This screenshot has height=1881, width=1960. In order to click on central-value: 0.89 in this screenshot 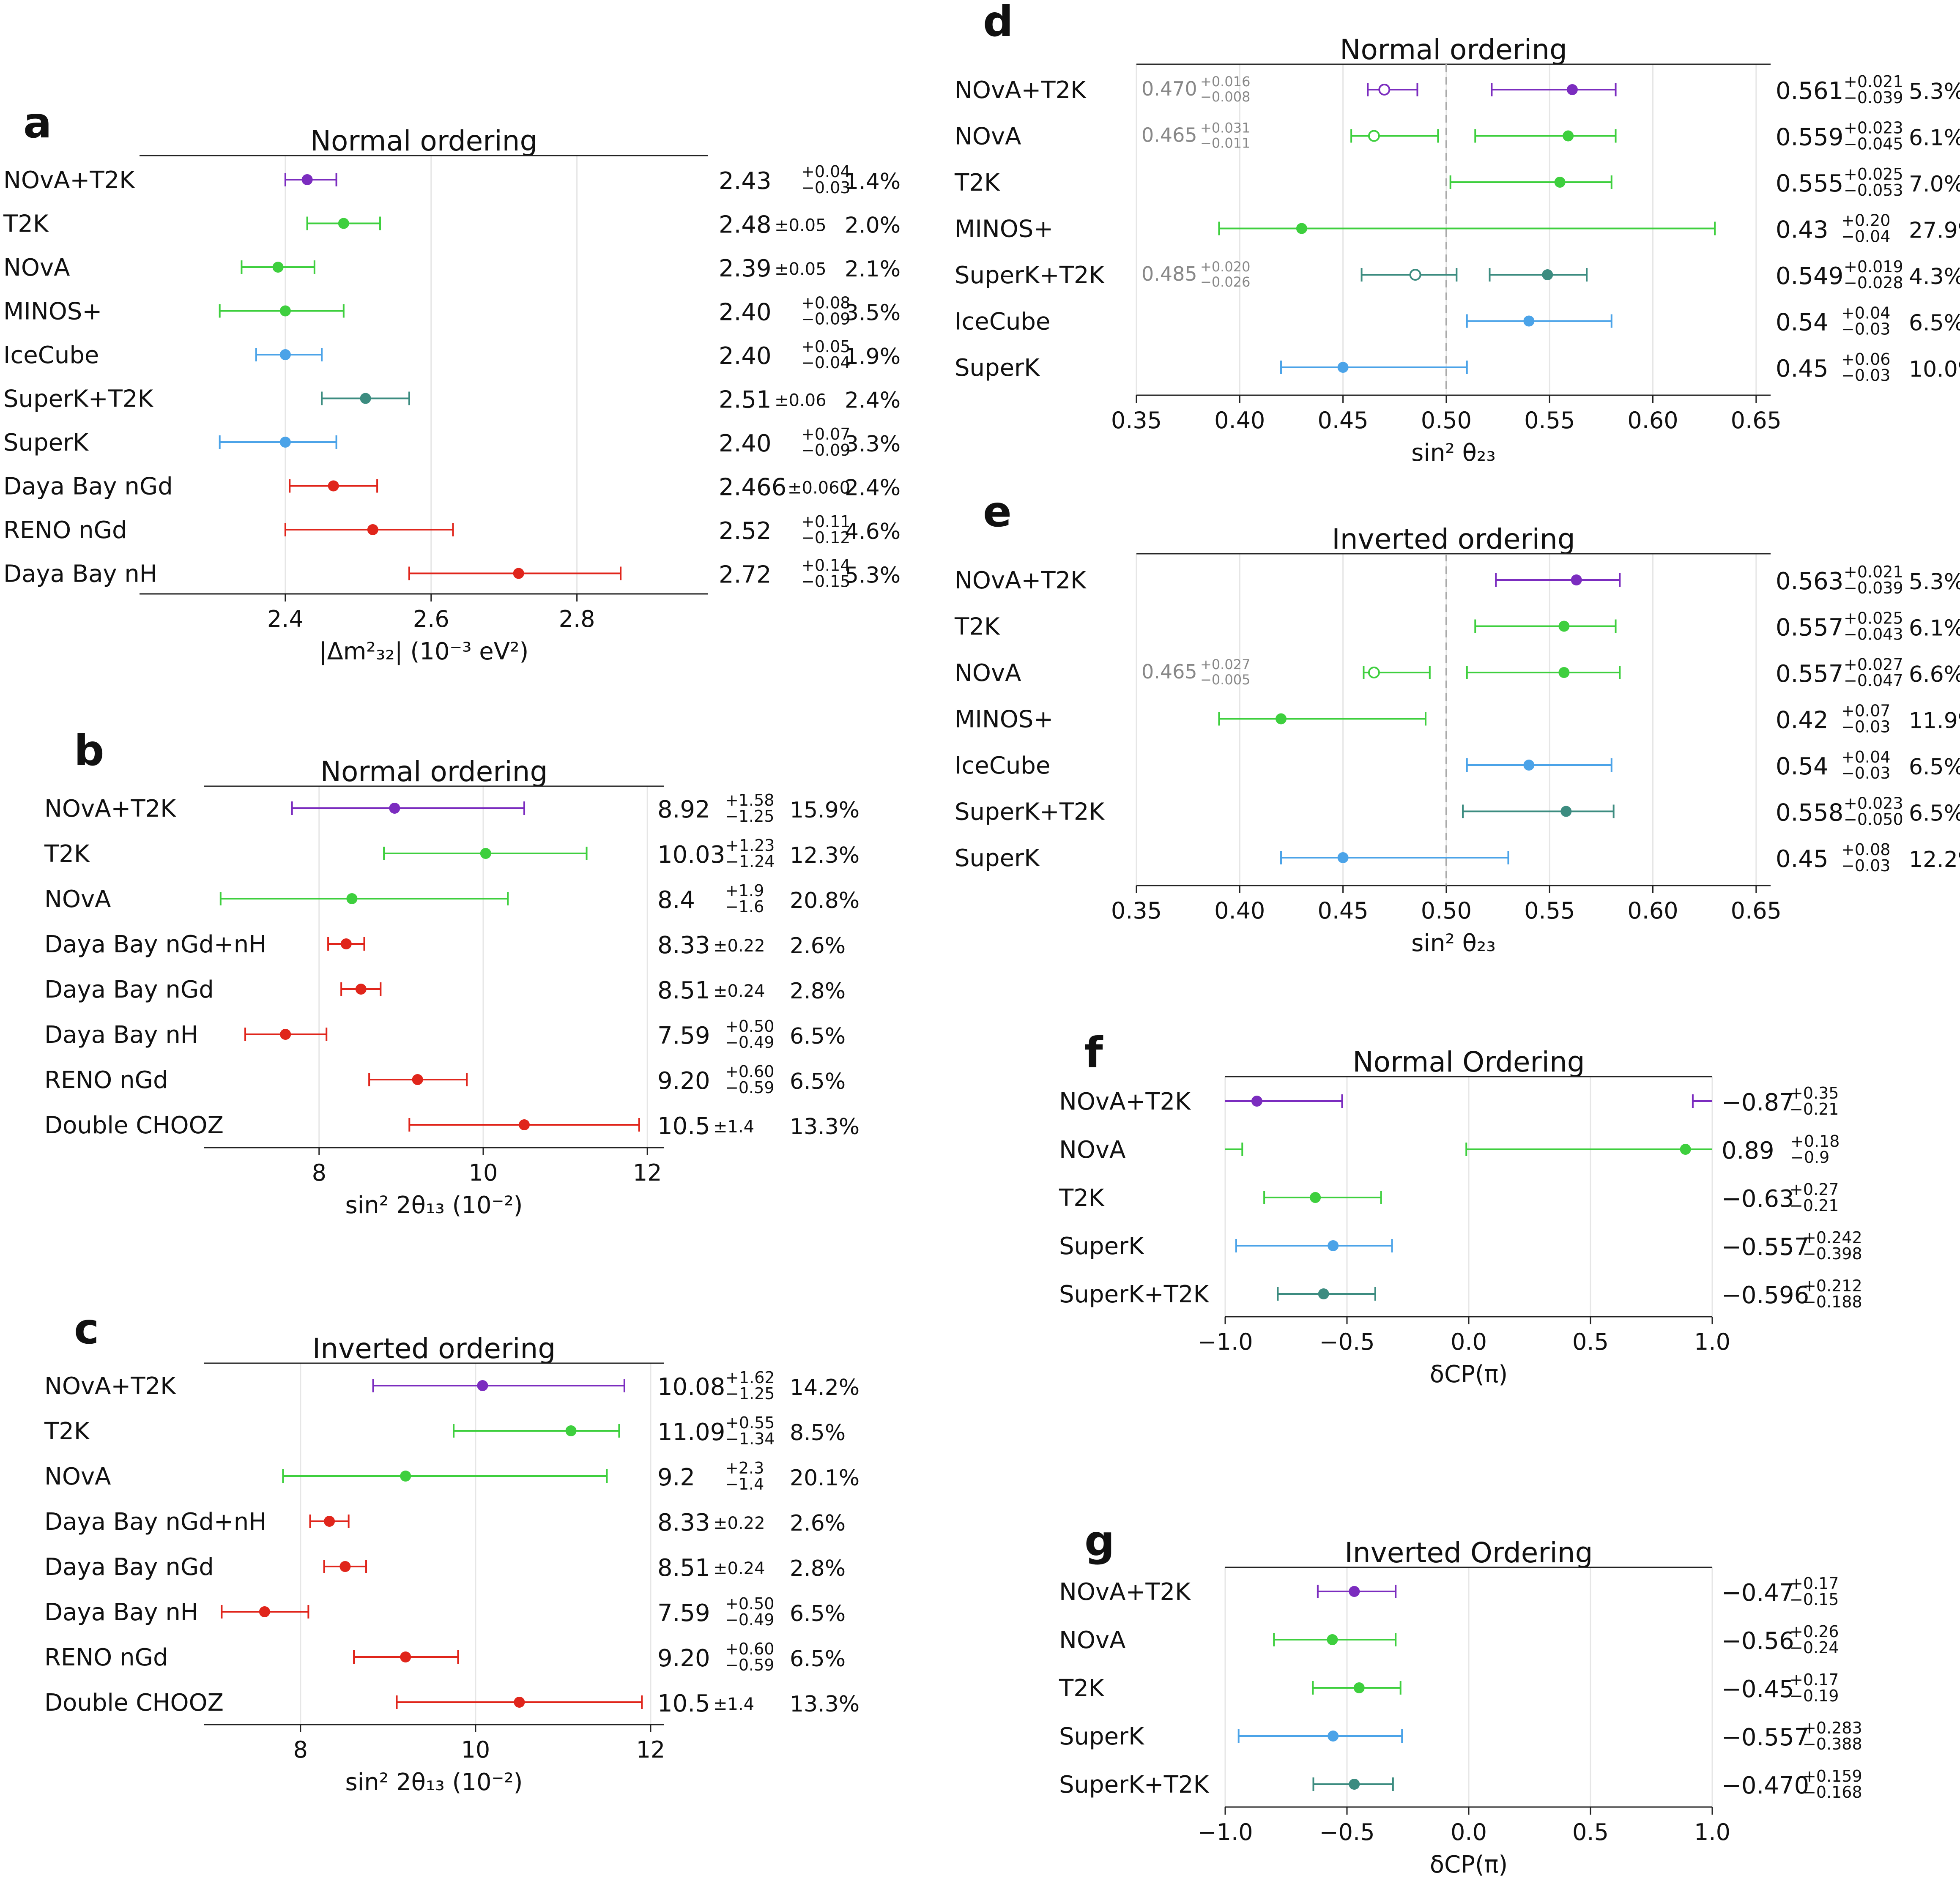, I will do `click(1748, 1151)`.